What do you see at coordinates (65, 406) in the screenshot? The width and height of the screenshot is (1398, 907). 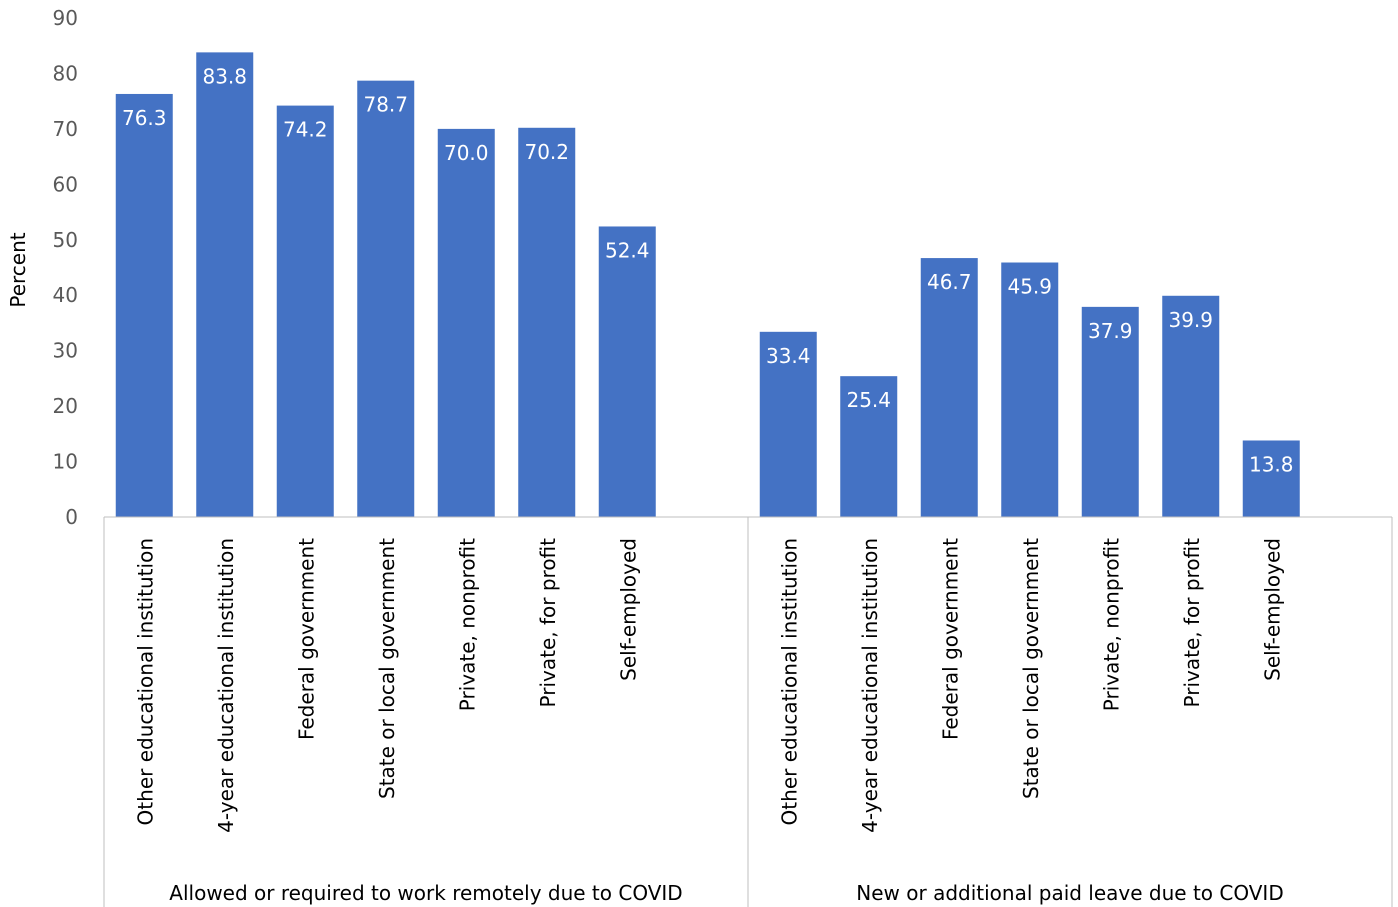 I see `y-tick-label: 20` at bounding box center [65, 406].